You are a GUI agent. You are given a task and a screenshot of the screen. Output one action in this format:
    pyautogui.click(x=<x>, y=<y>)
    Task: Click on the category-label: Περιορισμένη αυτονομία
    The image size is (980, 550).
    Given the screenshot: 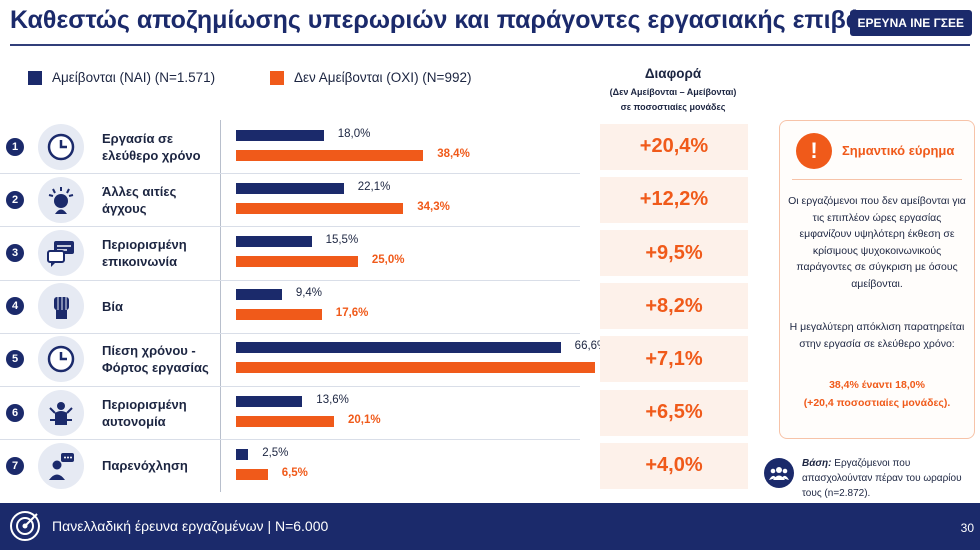 What is the action you would take?
    pyautogui.click(x=144, y=412)
    